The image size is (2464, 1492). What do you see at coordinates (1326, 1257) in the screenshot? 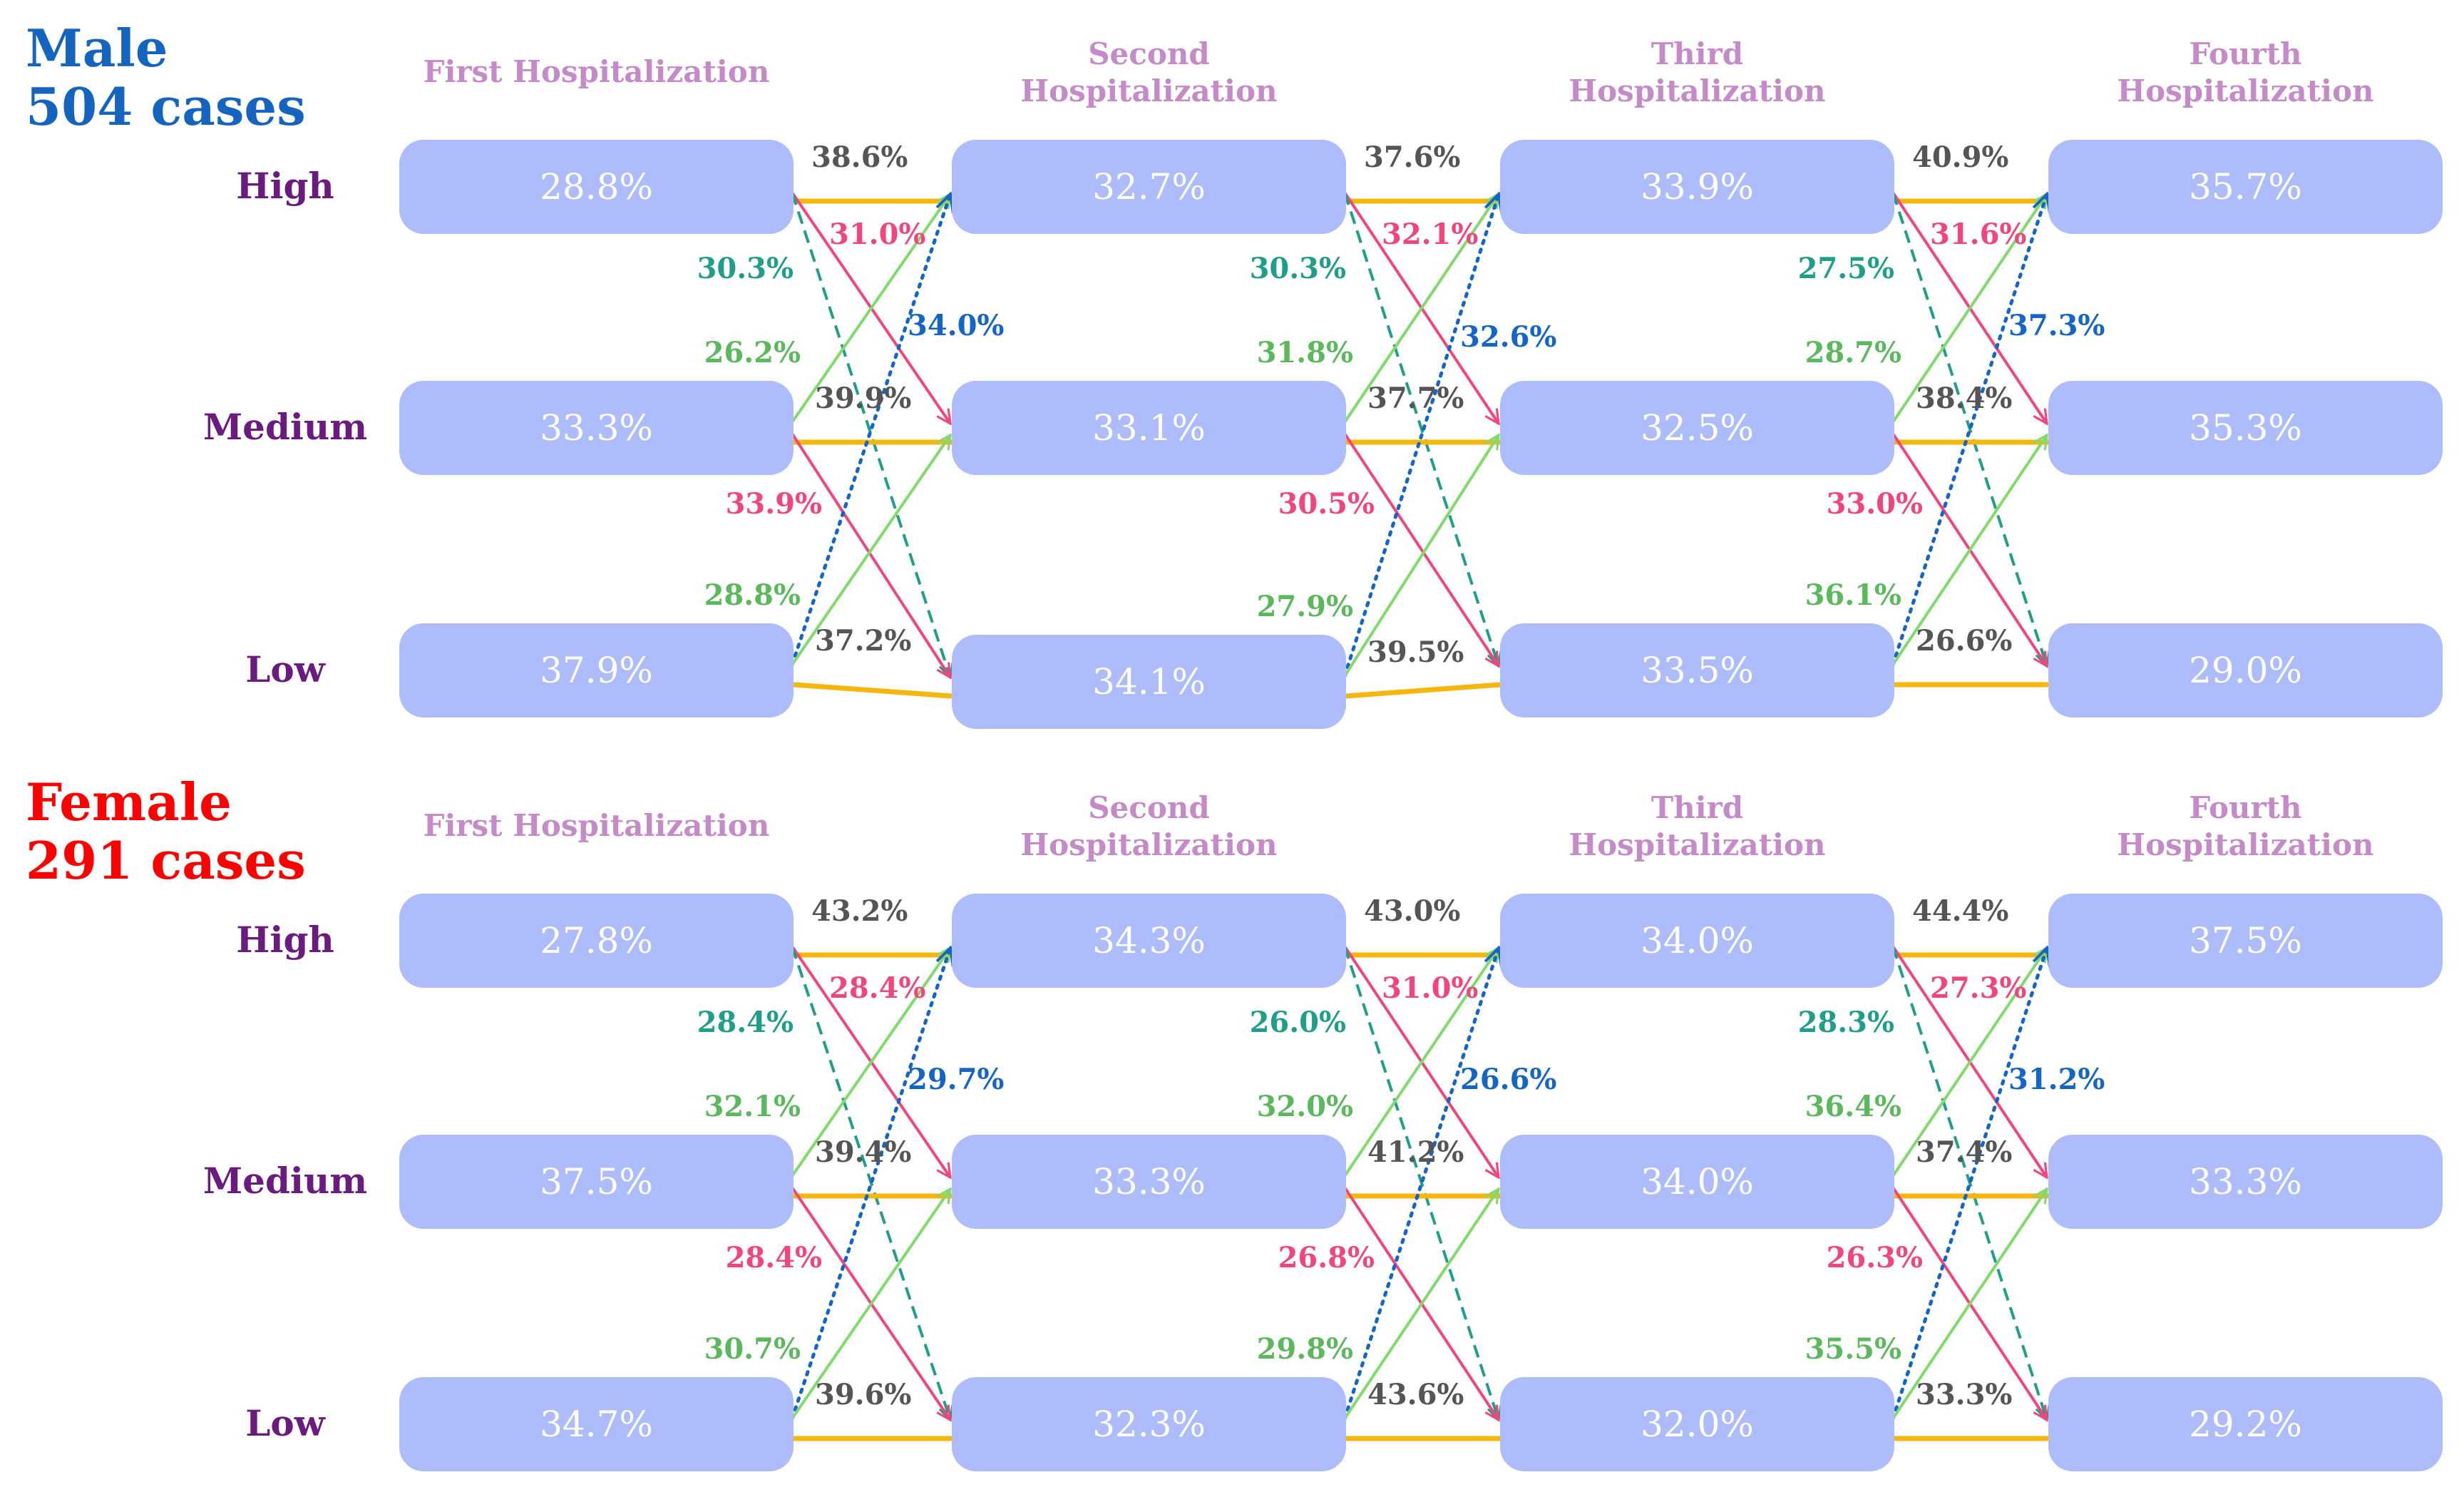
I see `label-medium-to-low: 26.8%` at bounding box center [1326, 1257].